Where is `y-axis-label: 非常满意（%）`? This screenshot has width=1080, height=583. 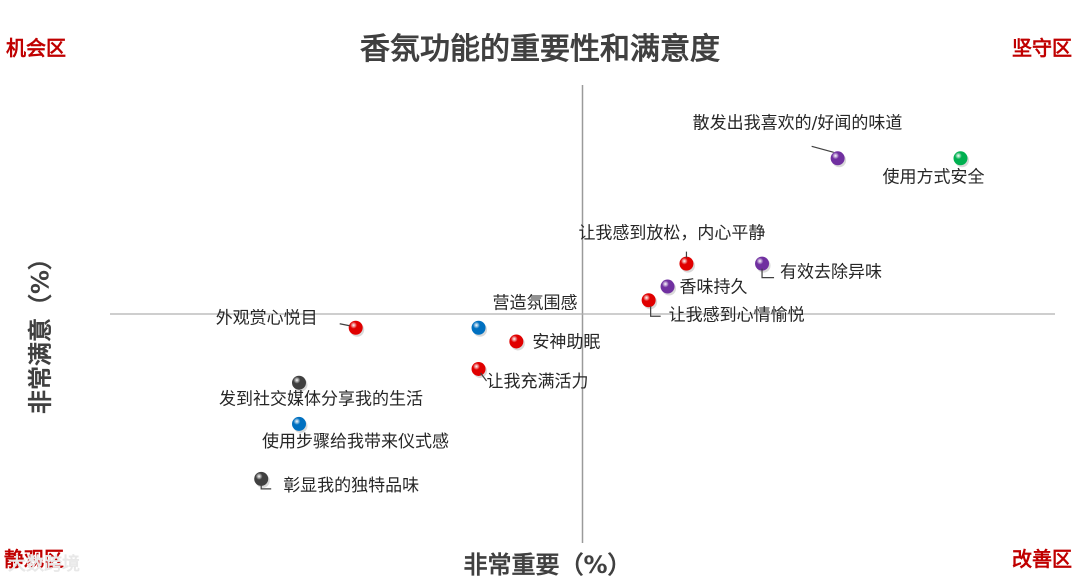
y-axis-label: 非常满意（%） is located at coordinates (40, 330).